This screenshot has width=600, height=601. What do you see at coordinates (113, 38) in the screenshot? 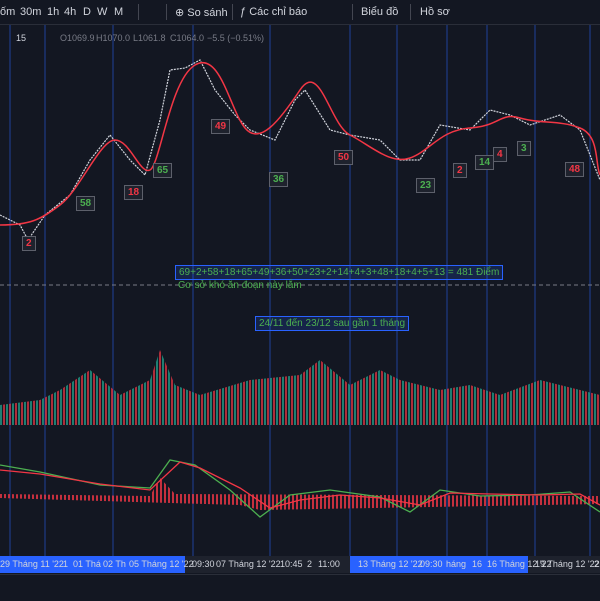
I see `high: H1070.0` at bounding box center [113, 38].